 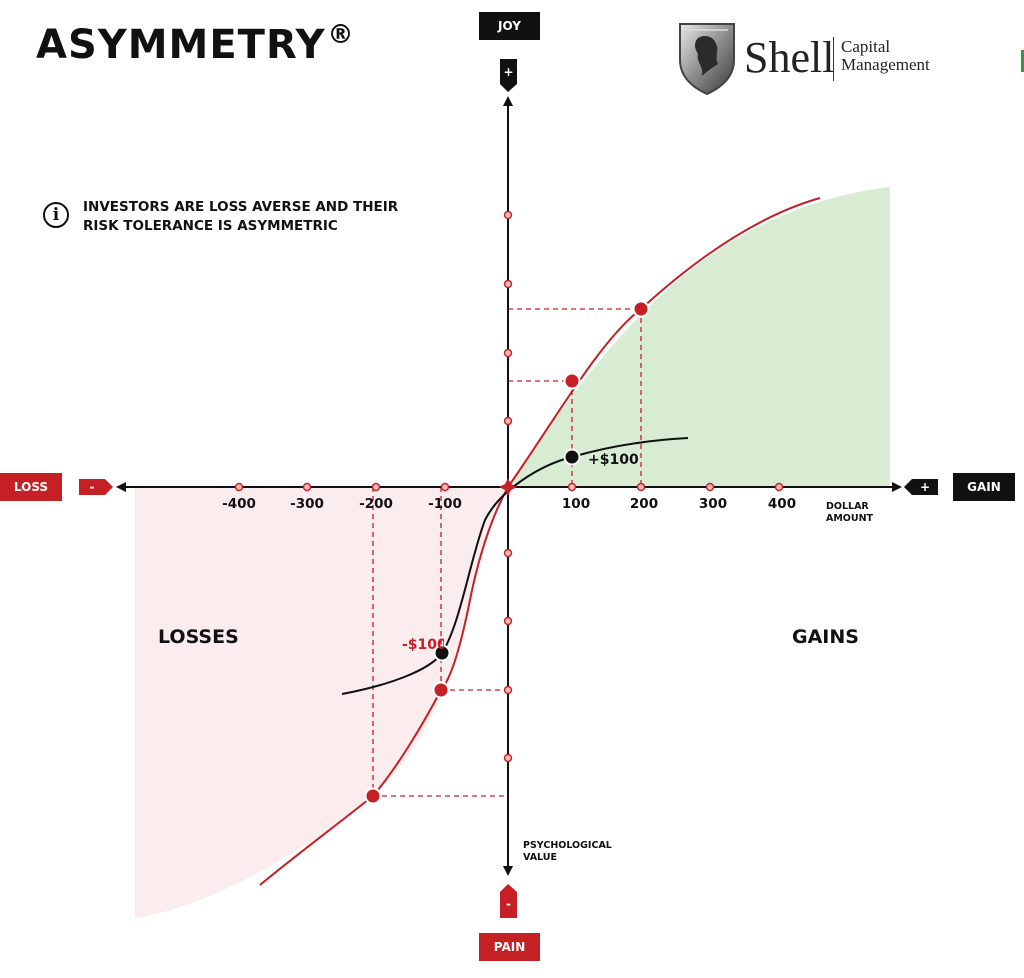 I want to click on y-axis-title-line2: VALUE, so click(x=540, y=857).